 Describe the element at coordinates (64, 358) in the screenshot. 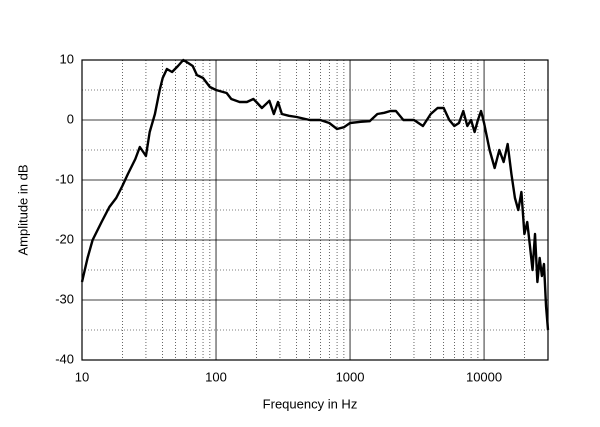

I see `y-tick-label: -40` at that location.